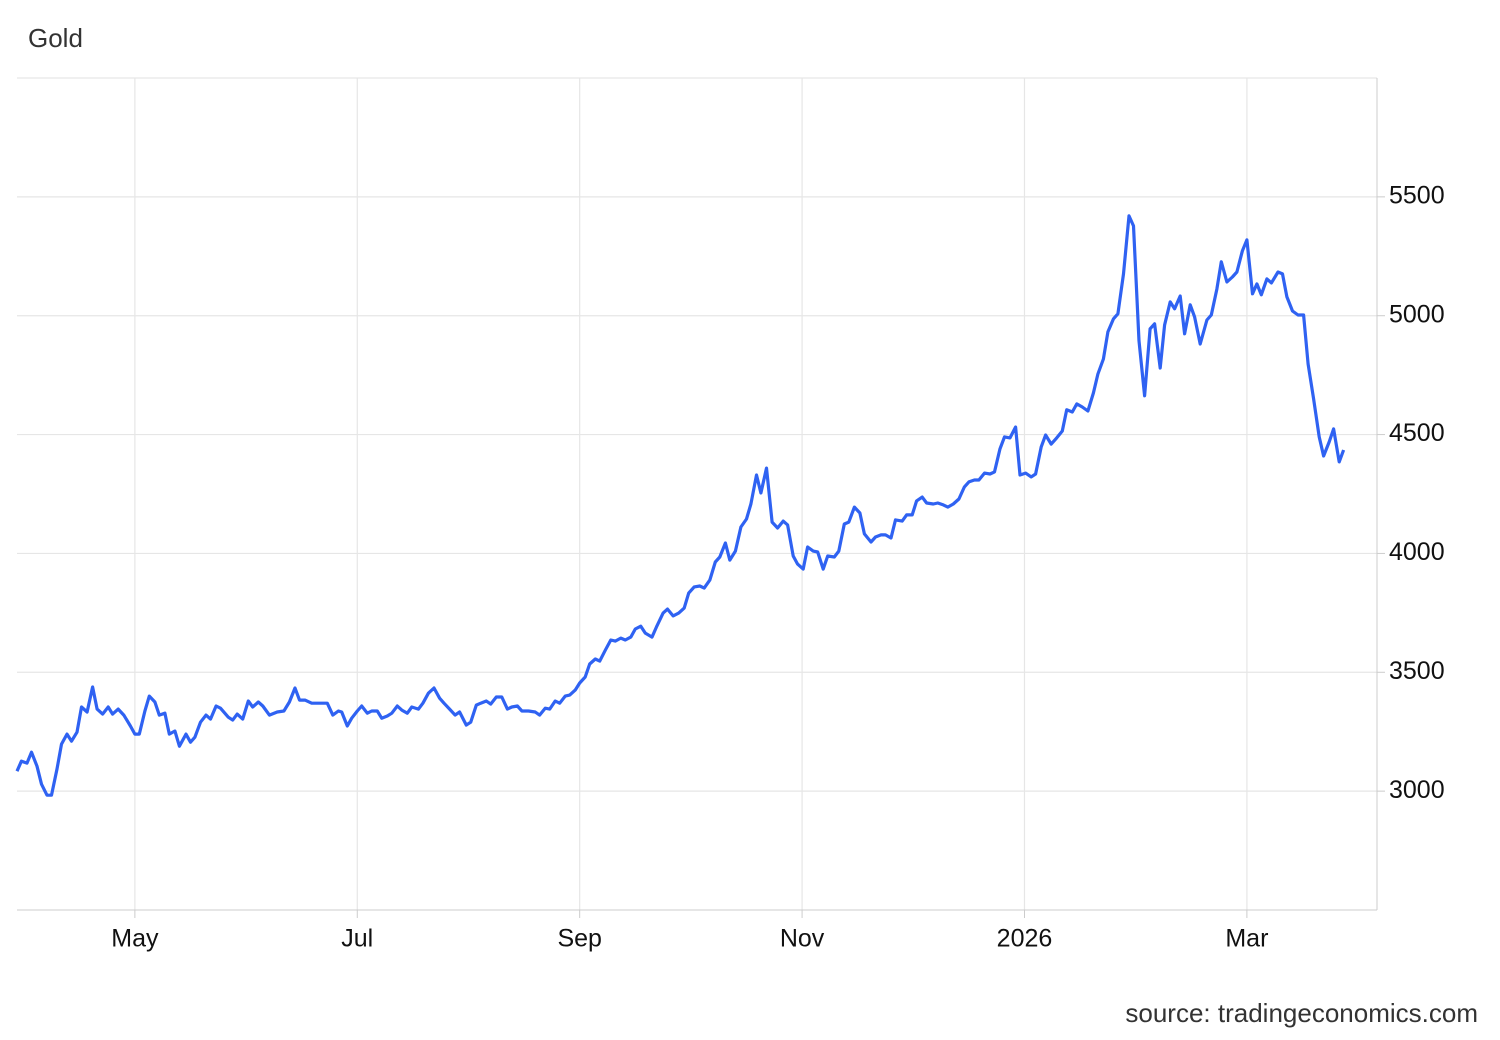 This screenshot has width=1500, height=1040. What do you see at coordinates (1417, 433) in the screenshot?
I see `y-tick-label: 4500` at bounding box center [1417, 433].